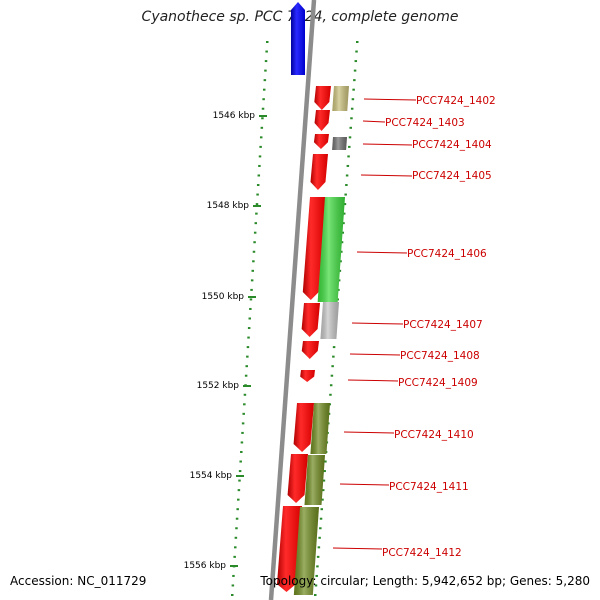  What do you see at coordinates (447, 254) in the screenshot?
I see `gene-label: PCC7424_1406` at bounding box center [447, 254].